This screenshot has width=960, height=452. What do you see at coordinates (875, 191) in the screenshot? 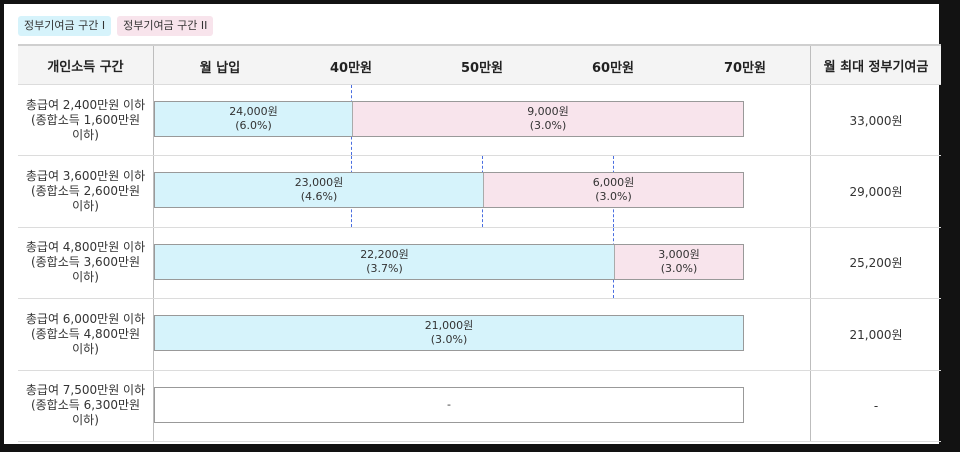
I see `max-contribution: 29,000원` at bounding box center [875, 191].